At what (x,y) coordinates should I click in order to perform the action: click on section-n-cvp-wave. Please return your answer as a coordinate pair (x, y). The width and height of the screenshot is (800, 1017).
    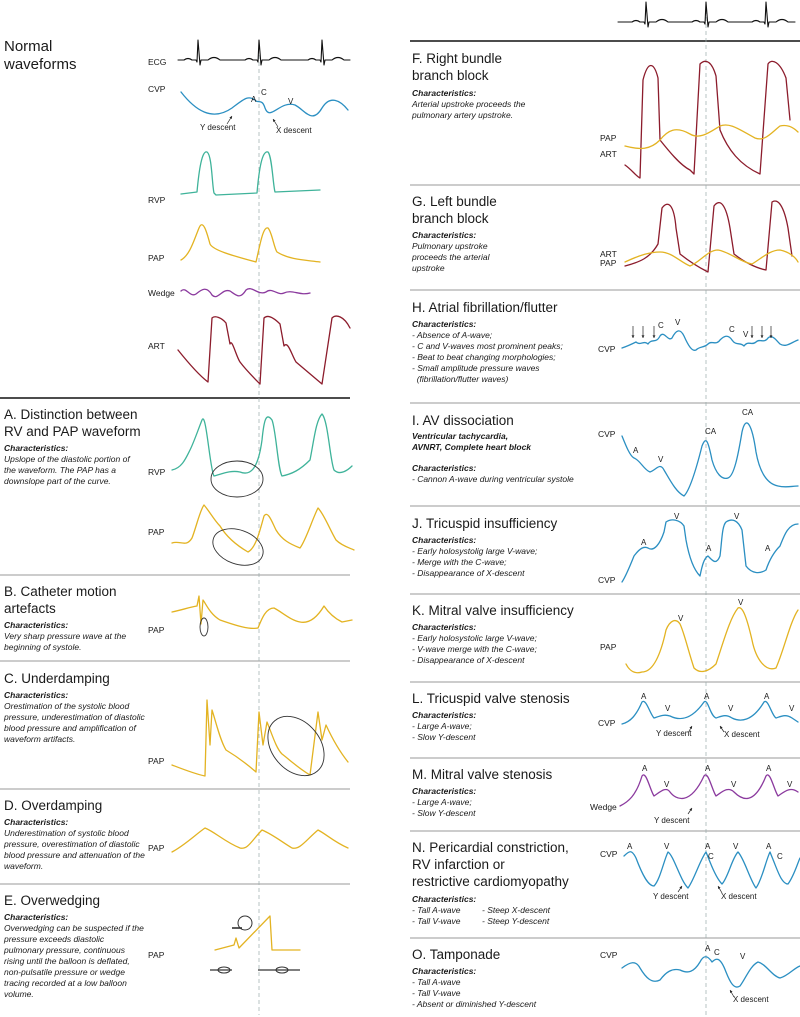
    Looking at the image, I should click on (711, 870).